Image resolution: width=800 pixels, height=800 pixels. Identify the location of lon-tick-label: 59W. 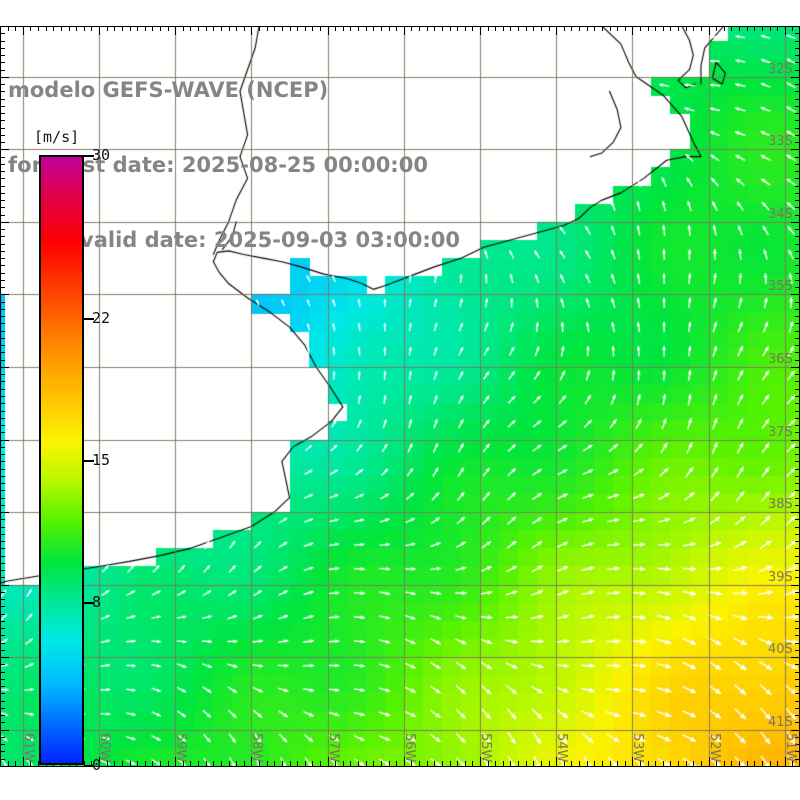
(181, 748).